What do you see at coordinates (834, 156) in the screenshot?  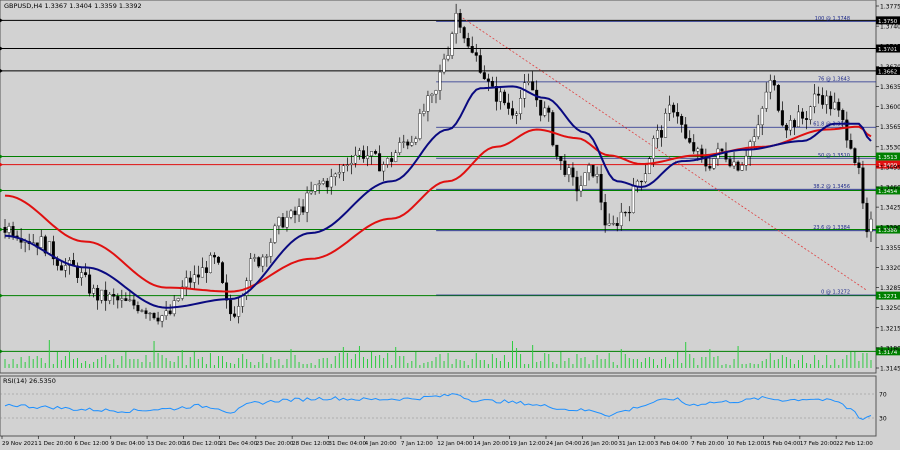 I see `fib-level-label: 50 @ 1.3510` at bounding box center [834, 156].